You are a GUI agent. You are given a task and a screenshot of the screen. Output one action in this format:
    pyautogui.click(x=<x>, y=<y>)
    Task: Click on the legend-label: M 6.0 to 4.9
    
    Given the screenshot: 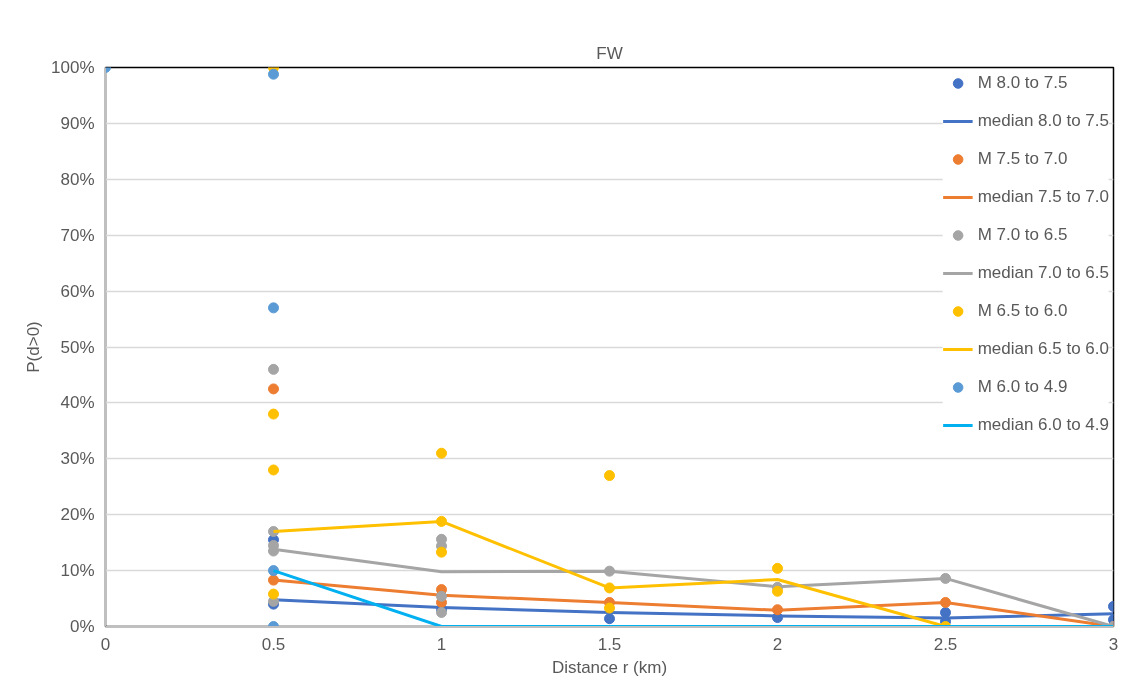 What is the action you would take?
    pyautogui.click(x=1022, y=387)
    